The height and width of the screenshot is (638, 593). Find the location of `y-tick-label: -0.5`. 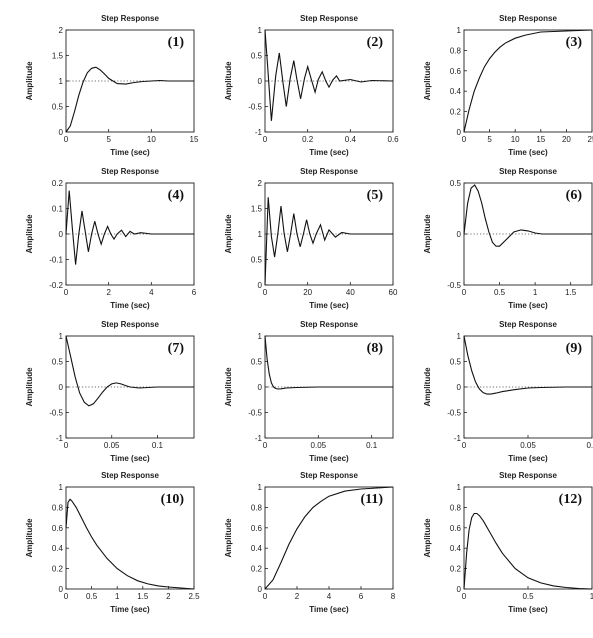

y-tick-label: -0.5 is located at coordinates (255, 107).